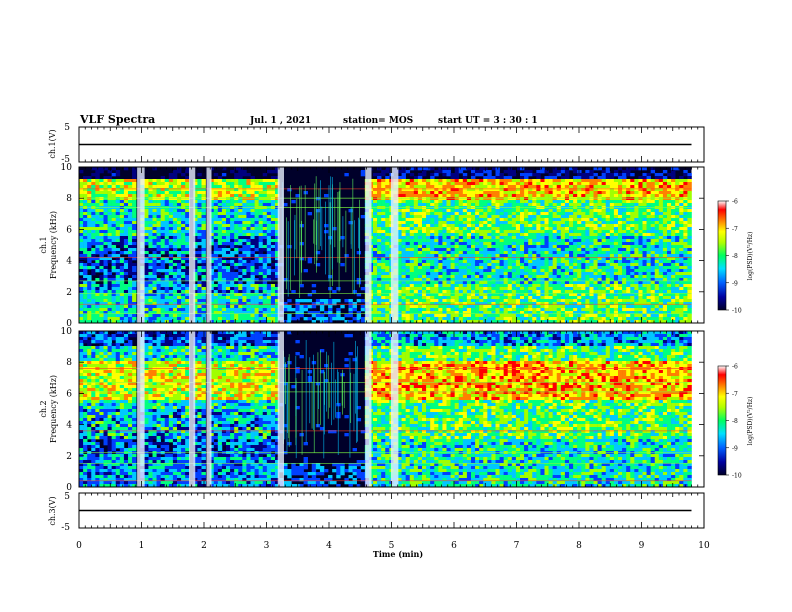  What do you see at coordinates (517, 546) in the screenshot?
I see `time-tick-label: 7` at bounding box center [517, 546].